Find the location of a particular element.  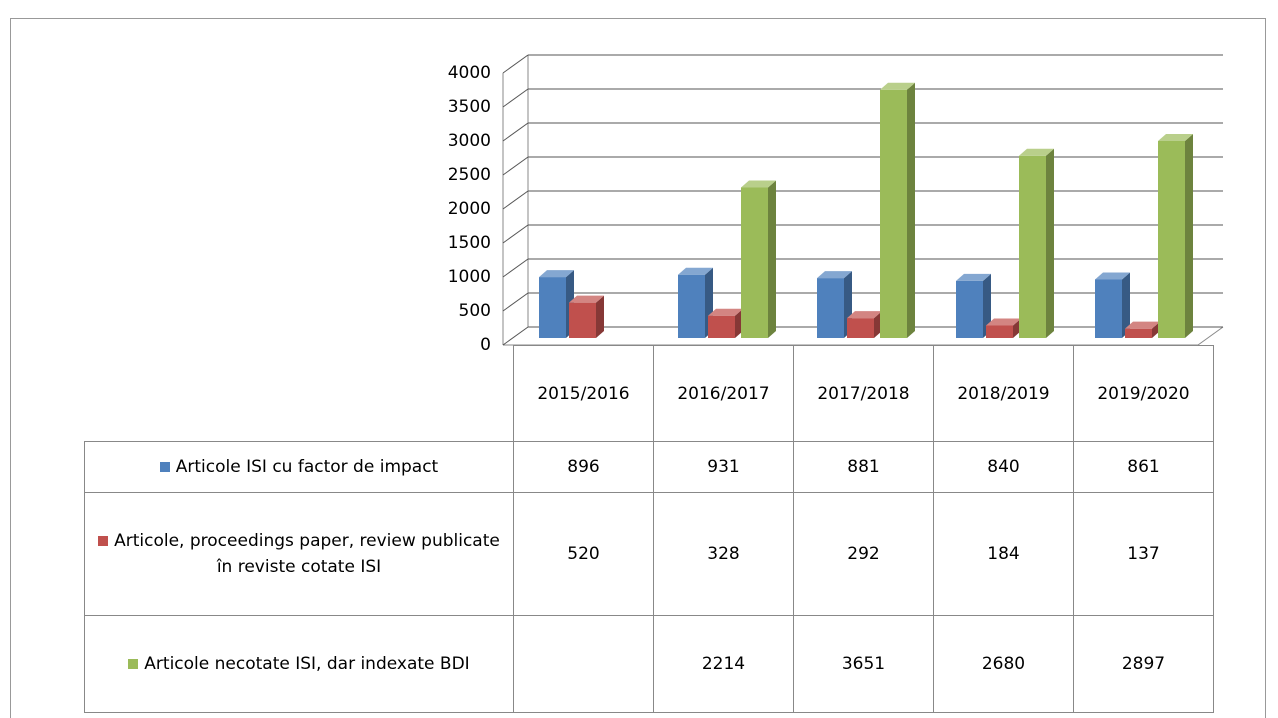

data-label: 896 is located at coordinates (583, 467).